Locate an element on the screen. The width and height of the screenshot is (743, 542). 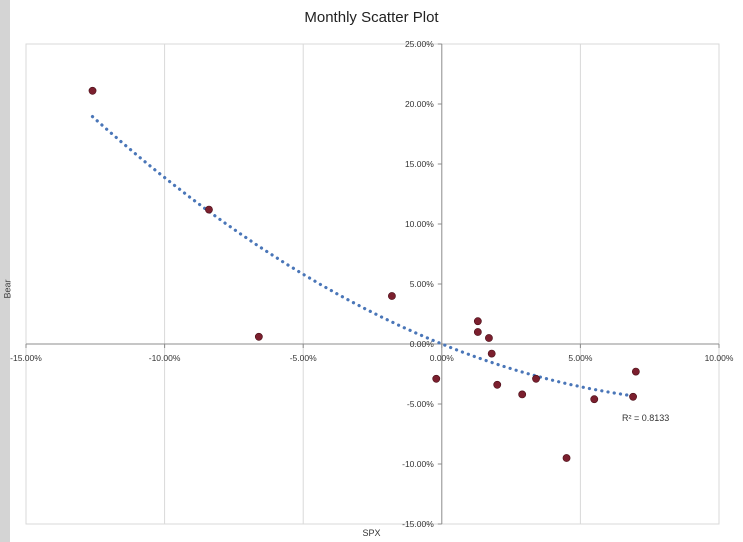
y-tick-label: 15.00% is located at coordinates (419, 164).